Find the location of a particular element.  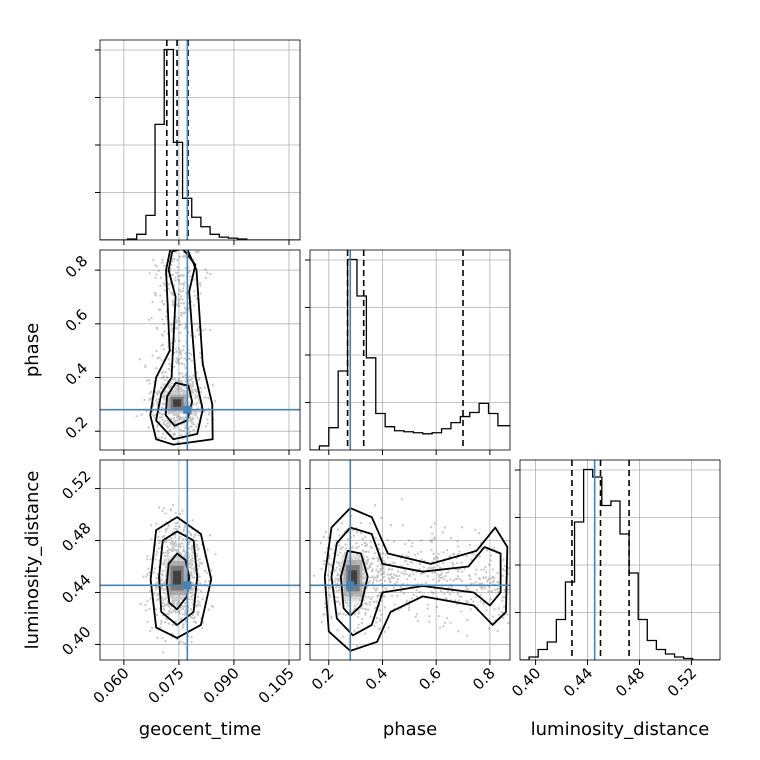

panel-frame is located at coordinates (620, 560).